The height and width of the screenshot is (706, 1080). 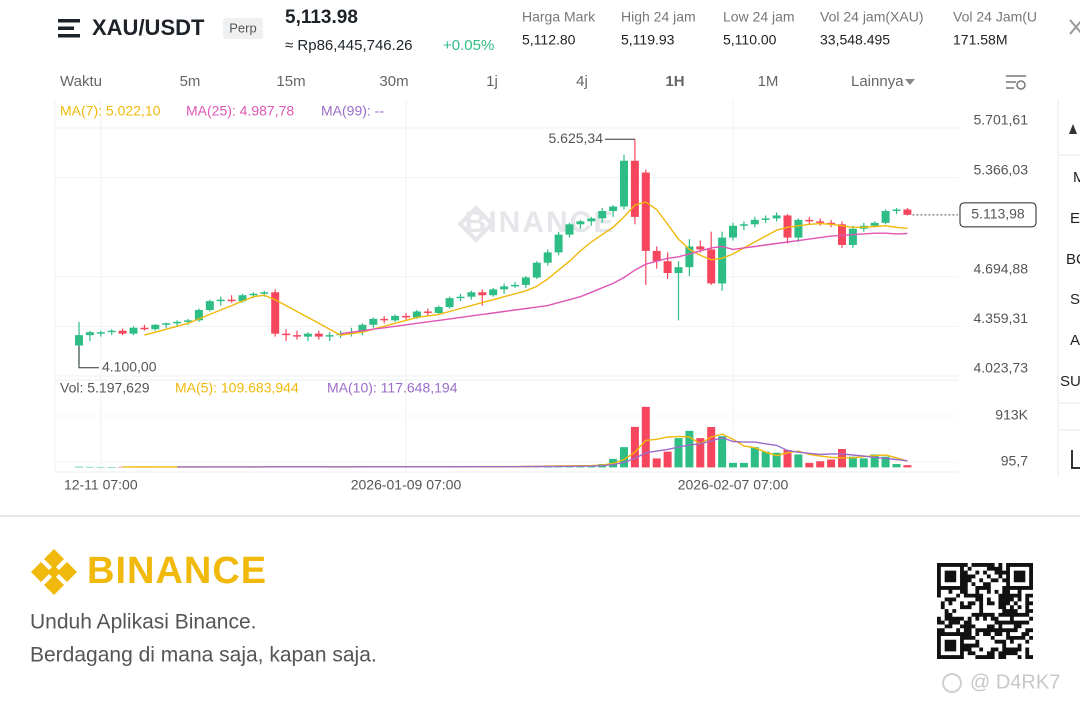 What do you see at coordinates (1075, 299) in the screenshot?
I see `sidebar-item: S` at bounding box center [1075, 299].